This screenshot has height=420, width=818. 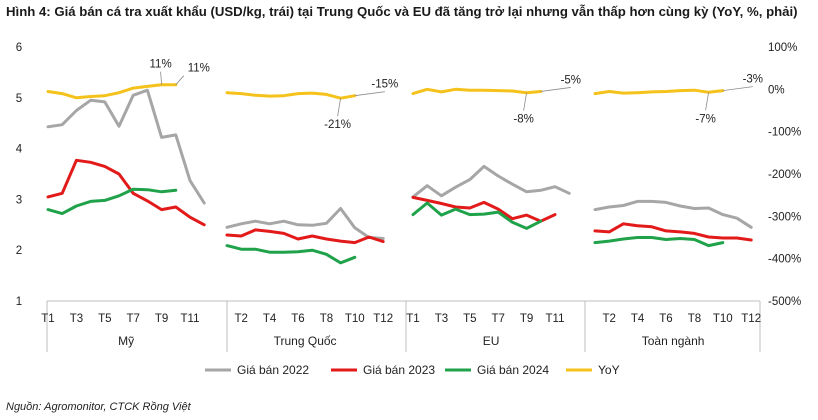 What do you see at coordinates (555, 319) in the screenshot?
I see `x-tick-label-eu: T11` at bounding box center [555, 319].